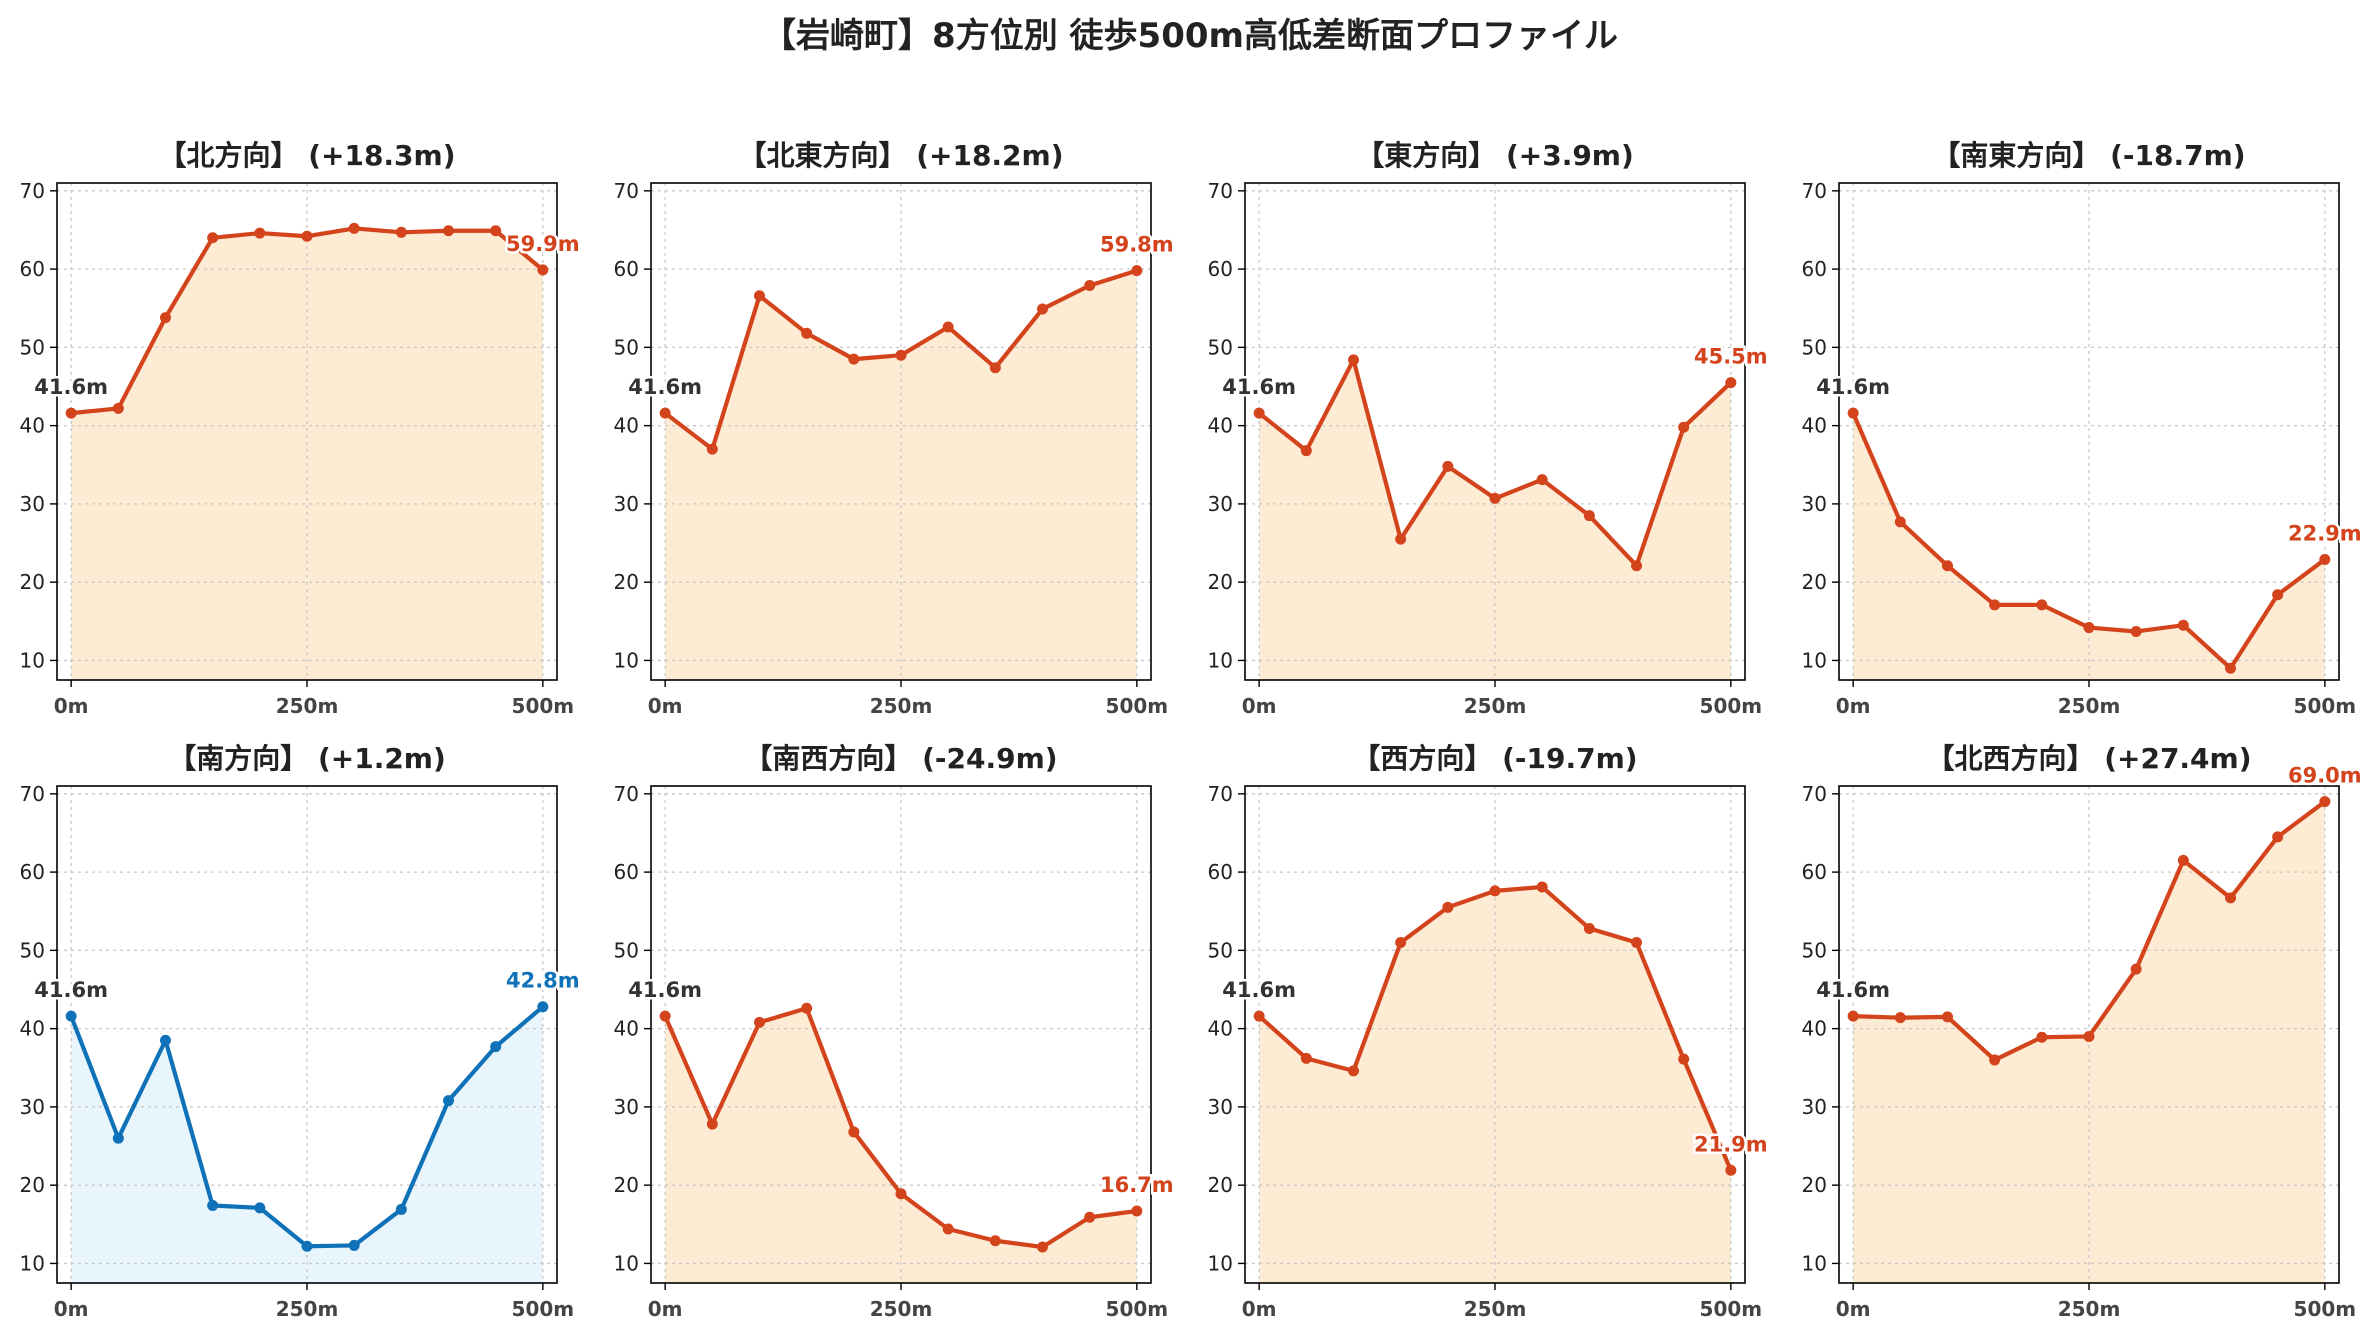 Image resolution: width=2380 pixels, height=1340 pixels. I want to click on subplot-title: 【北東方向】 (+18.2m), so click(900, 155).